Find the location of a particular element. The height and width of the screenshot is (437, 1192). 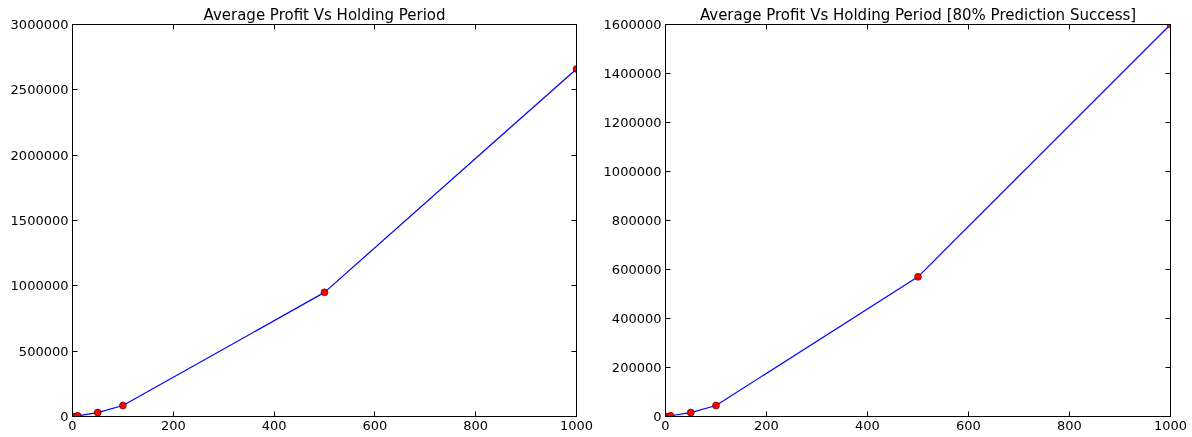

chart-title: Average Profit Vs Holding Period [80% Prediction Success] is located at coordinates (918, 14).